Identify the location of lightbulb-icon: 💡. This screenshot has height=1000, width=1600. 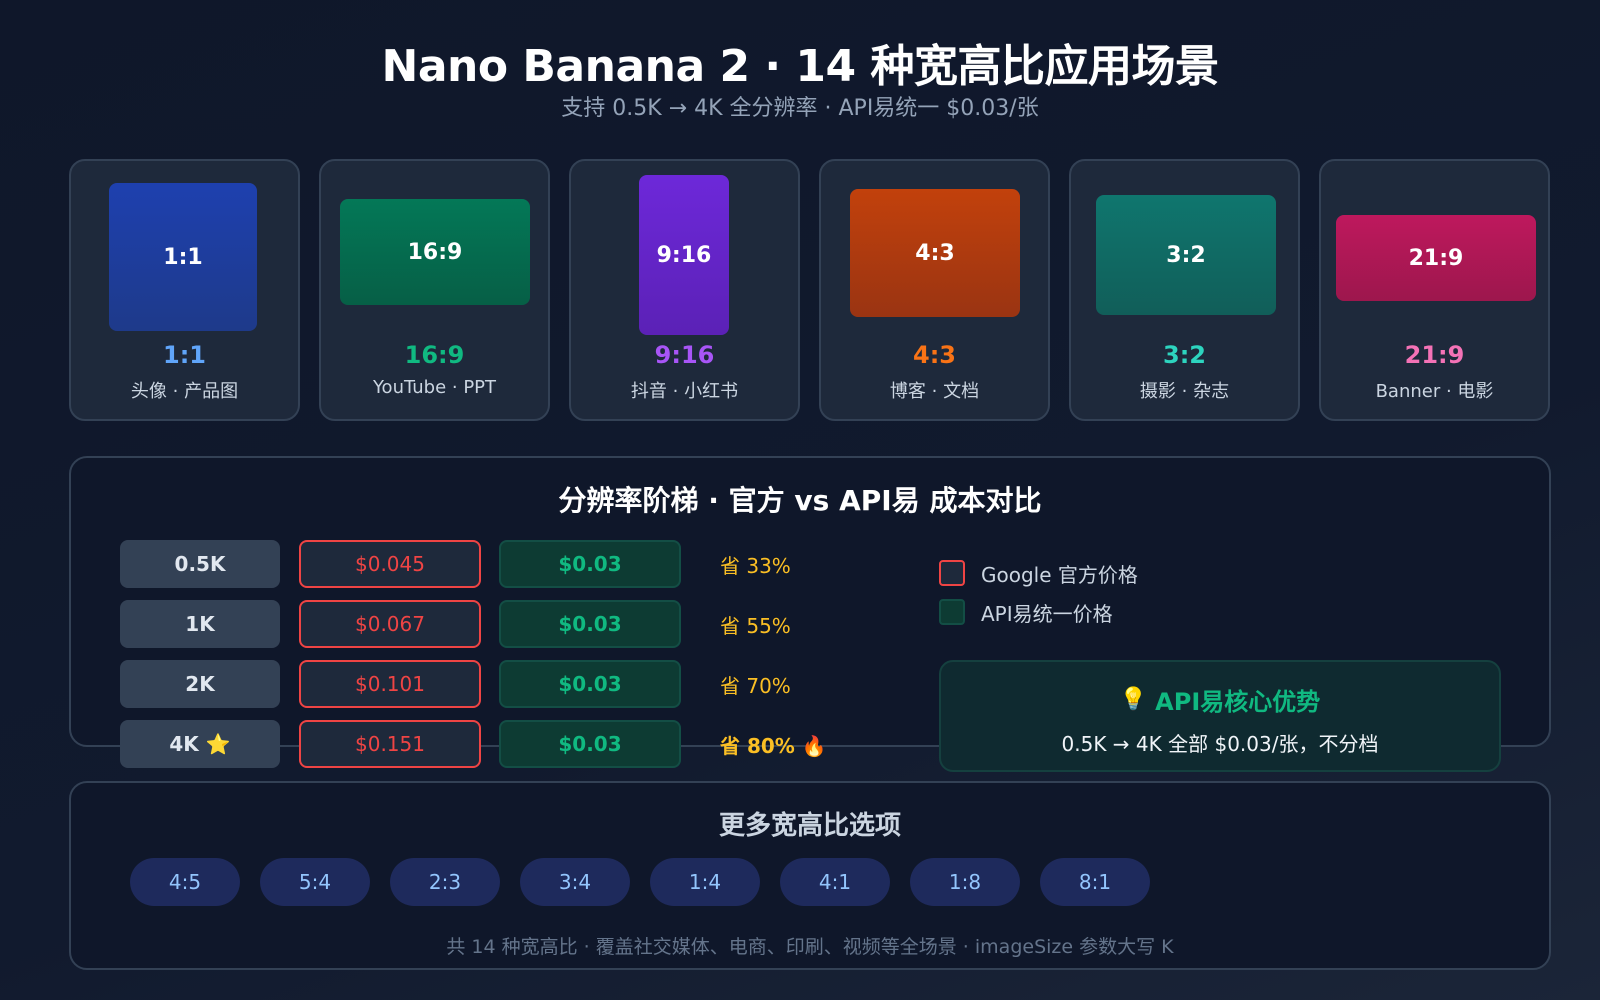
(1133, 699).